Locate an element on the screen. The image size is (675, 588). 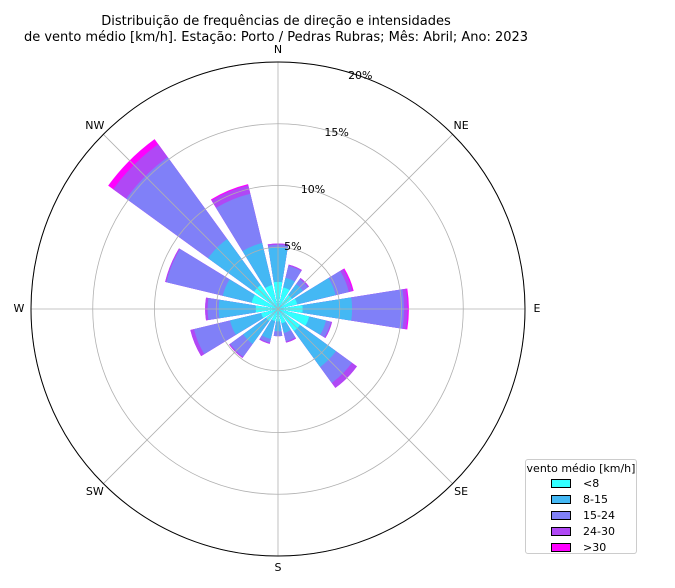
grid-spoke-NW is located at coordinates (191, 222).